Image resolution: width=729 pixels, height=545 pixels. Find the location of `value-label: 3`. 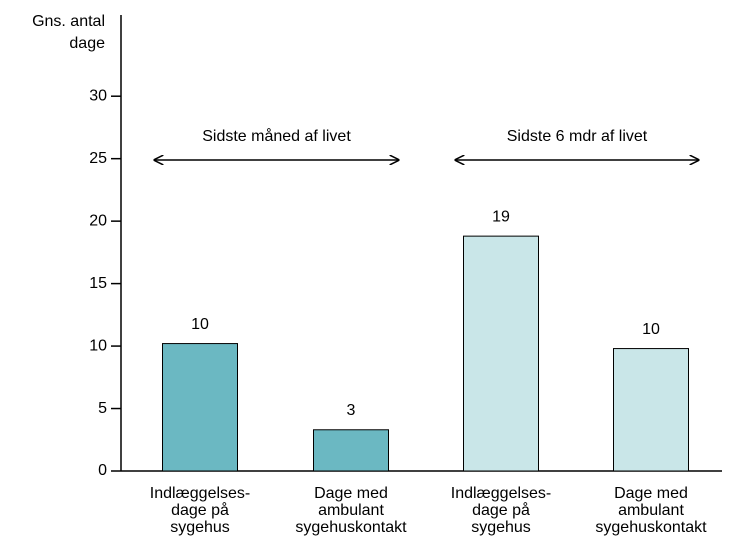

value-label: 3 is located at coordinates (351, 410).